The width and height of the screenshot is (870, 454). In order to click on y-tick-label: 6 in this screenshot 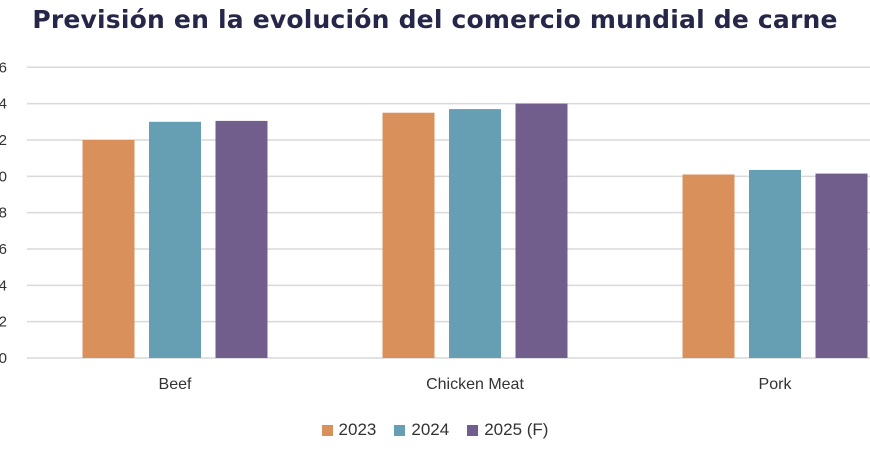, I will do `click(3, 249)`.